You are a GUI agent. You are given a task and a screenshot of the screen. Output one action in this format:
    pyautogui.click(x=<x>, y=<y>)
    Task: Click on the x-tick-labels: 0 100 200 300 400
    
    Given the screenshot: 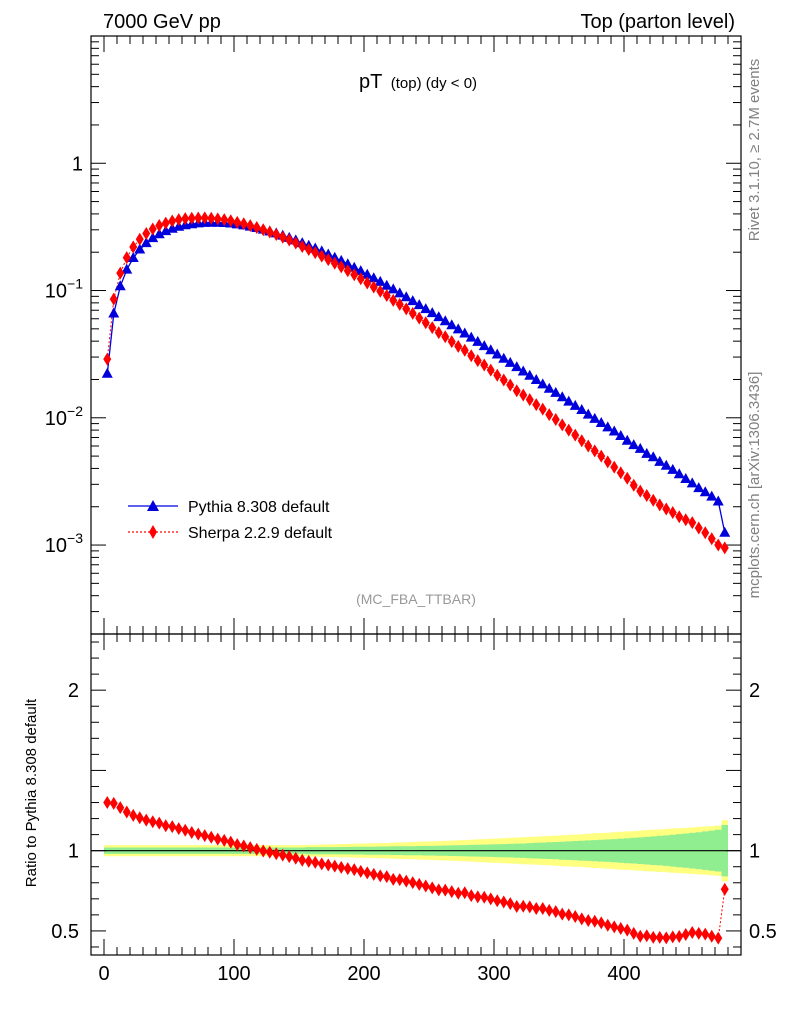 What is the action you would take?
    pyautogui.click(x=369, y=974)
    